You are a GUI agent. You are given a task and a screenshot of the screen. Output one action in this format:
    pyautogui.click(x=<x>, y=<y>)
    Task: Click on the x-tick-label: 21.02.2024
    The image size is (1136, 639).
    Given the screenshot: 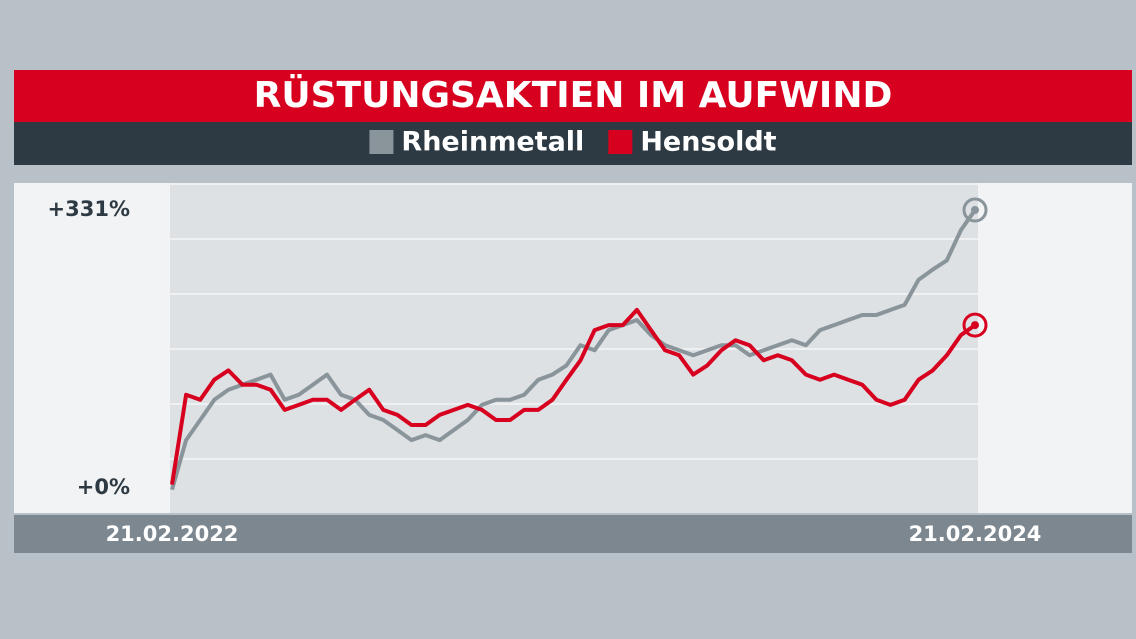 What is the action you would take?
    pyautogui.click(x=975, y=534)
    